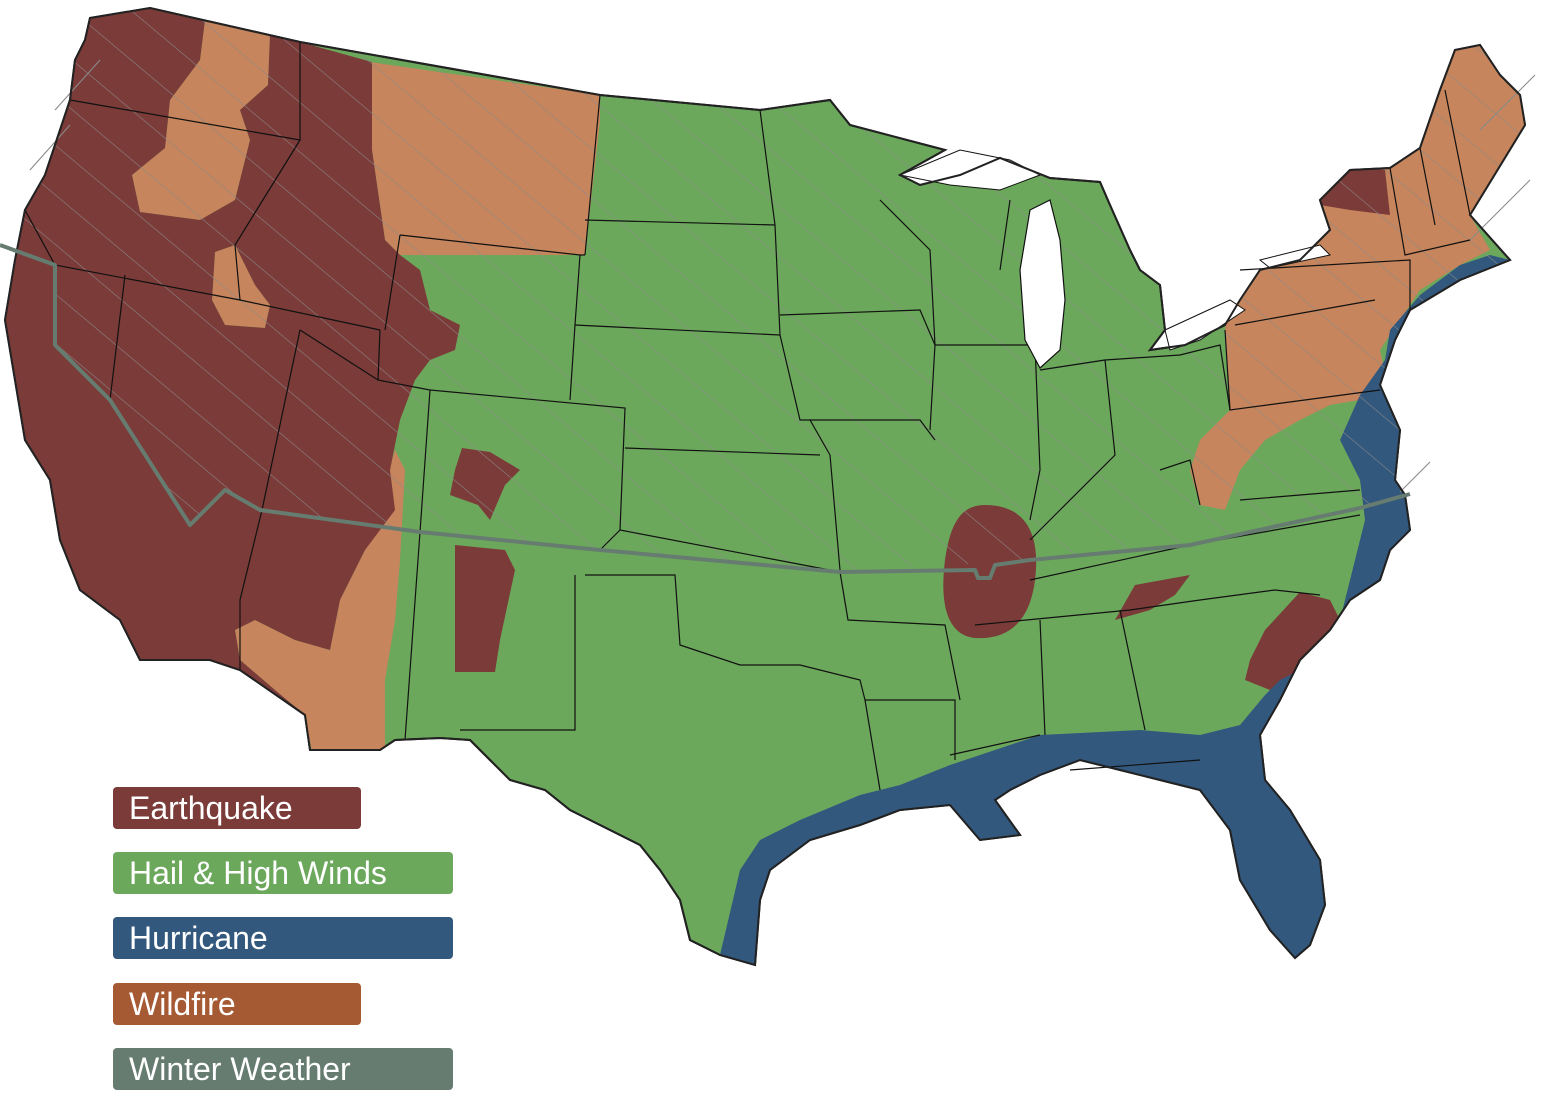 The width and height of the screenshot is (1544, 1112). Describe the element at coordinates (1152, 597) in the screenshot. I see `earthquake-zone-tennessee` at that location.